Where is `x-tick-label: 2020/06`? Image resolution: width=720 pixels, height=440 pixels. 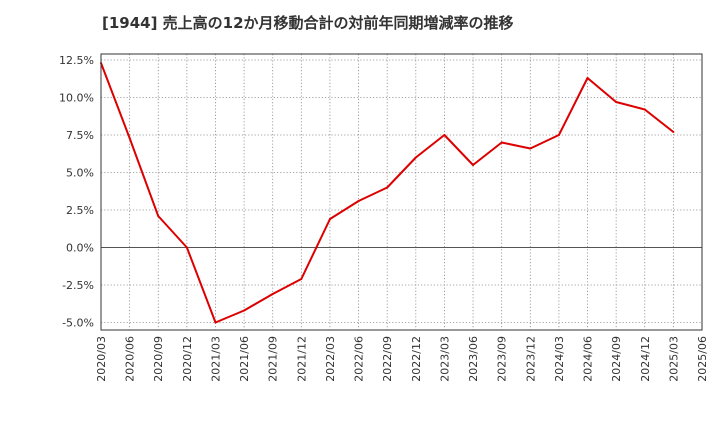
x-tick-label: 2020/06 is located at coordinates (130, 359).